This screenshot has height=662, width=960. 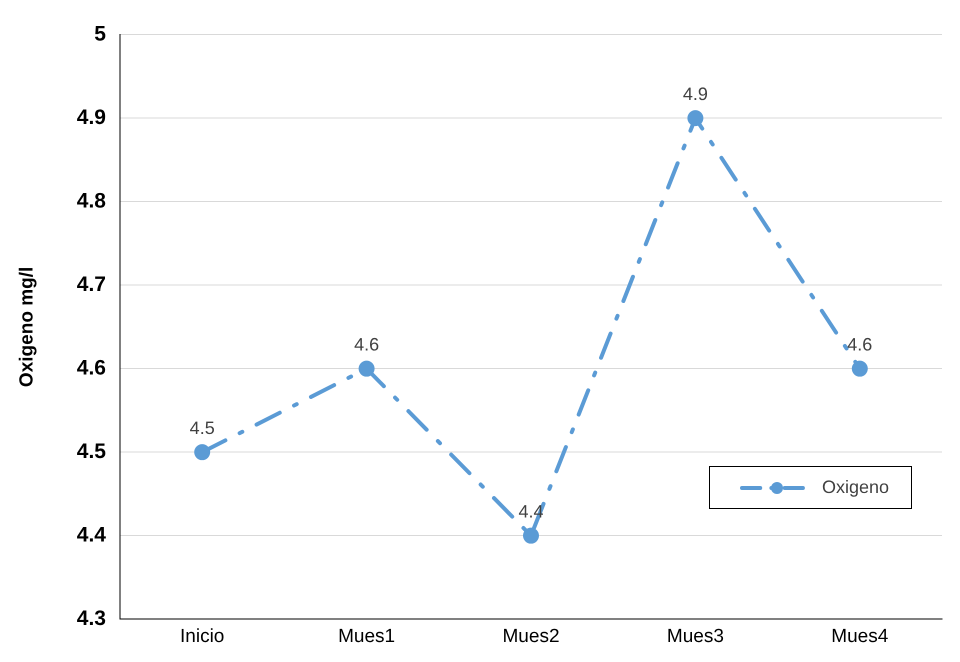 I want to click on x-tick-label: Mues3, so click(x=695, y=636).